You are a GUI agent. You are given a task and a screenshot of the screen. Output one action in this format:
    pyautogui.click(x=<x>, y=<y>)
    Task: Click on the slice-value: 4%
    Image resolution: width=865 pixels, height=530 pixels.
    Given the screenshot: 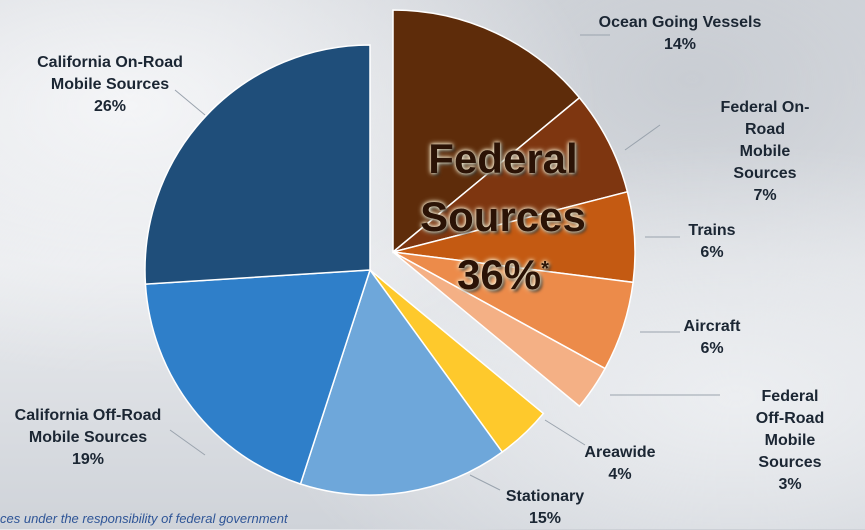 What is the action you would take?
    pyautogui.click(x=620, y=474)
    